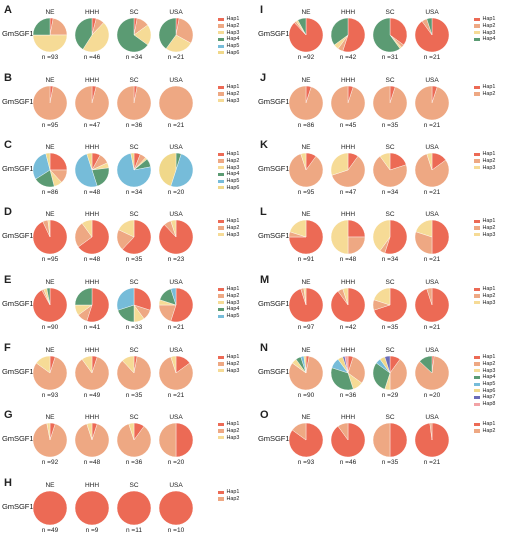 The image size is (512, 550). I want to click on sample-size-label: n =49, so click(50, 530).